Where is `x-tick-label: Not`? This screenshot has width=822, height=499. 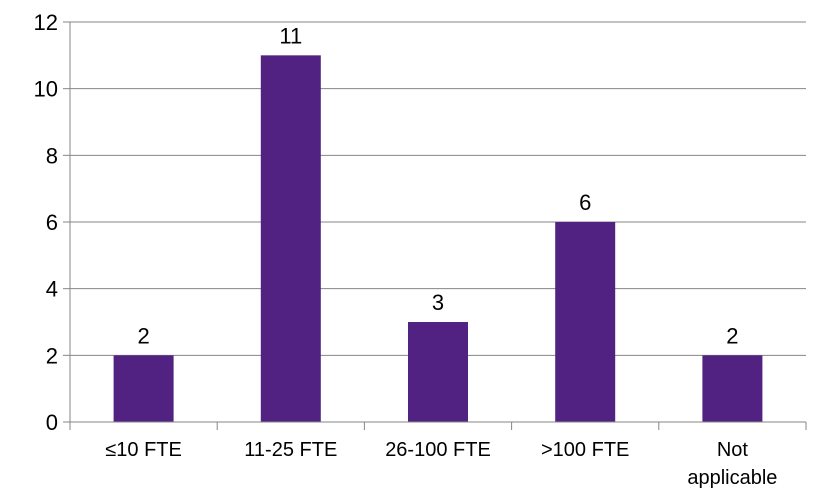 x-tick-label: Not is located at coordinates (733, 450).